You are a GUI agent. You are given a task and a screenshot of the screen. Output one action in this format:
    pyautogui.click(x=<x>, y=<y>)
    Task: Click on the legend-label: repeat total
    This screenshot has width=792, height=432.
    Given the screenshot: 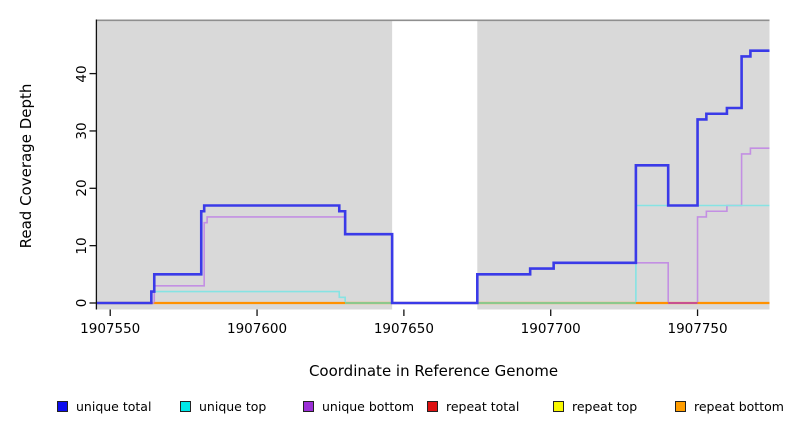 What is the action you would take?
    pyautogui.click(x=483, y=406)
    